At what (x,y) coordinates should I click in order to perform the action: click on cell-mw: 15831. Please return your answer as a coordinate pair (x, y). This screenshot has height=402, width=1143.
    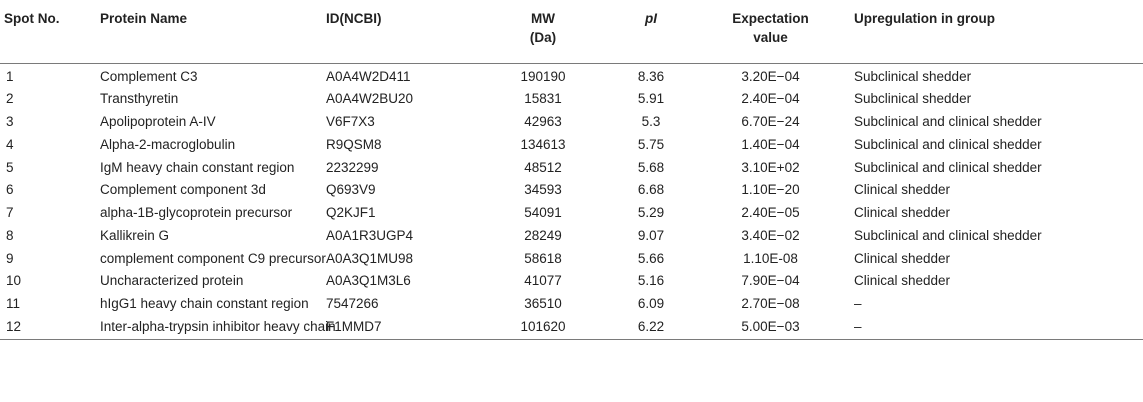
    Looking at the image, I should click on (543, 99).